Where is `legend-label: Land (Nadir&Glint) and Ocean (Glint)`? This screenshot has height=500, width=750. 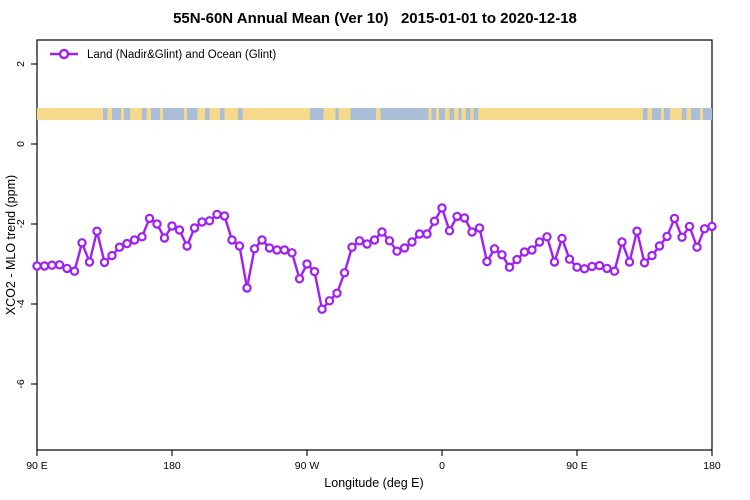 legend-label: Land (Nadir&Glint) and Ocean (Glint) is located at coordinates (181, 55).